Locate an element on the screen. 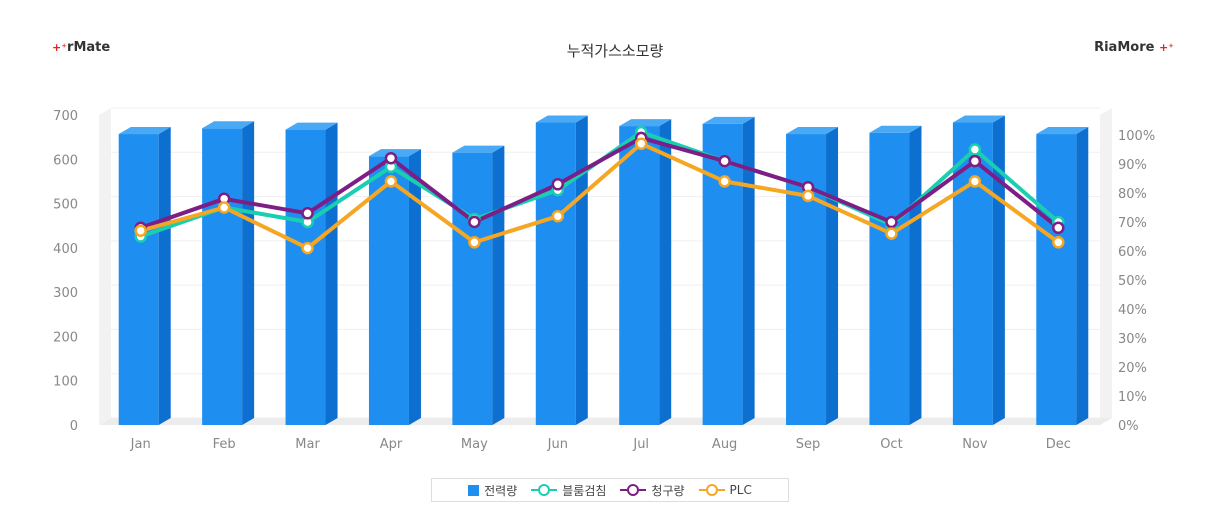  x-tick-label: Feb is located at coordinates (224, 444).